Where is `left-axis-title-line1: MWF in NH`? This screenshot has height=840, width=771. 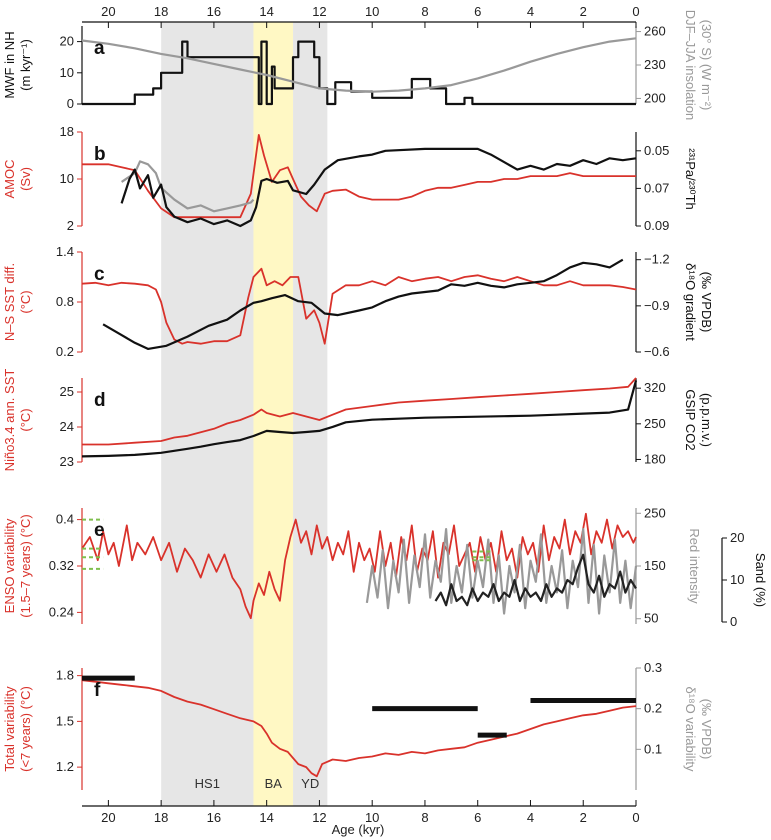
left-axis-title-line1: MWF in NH is located at coordinates (9, 64).